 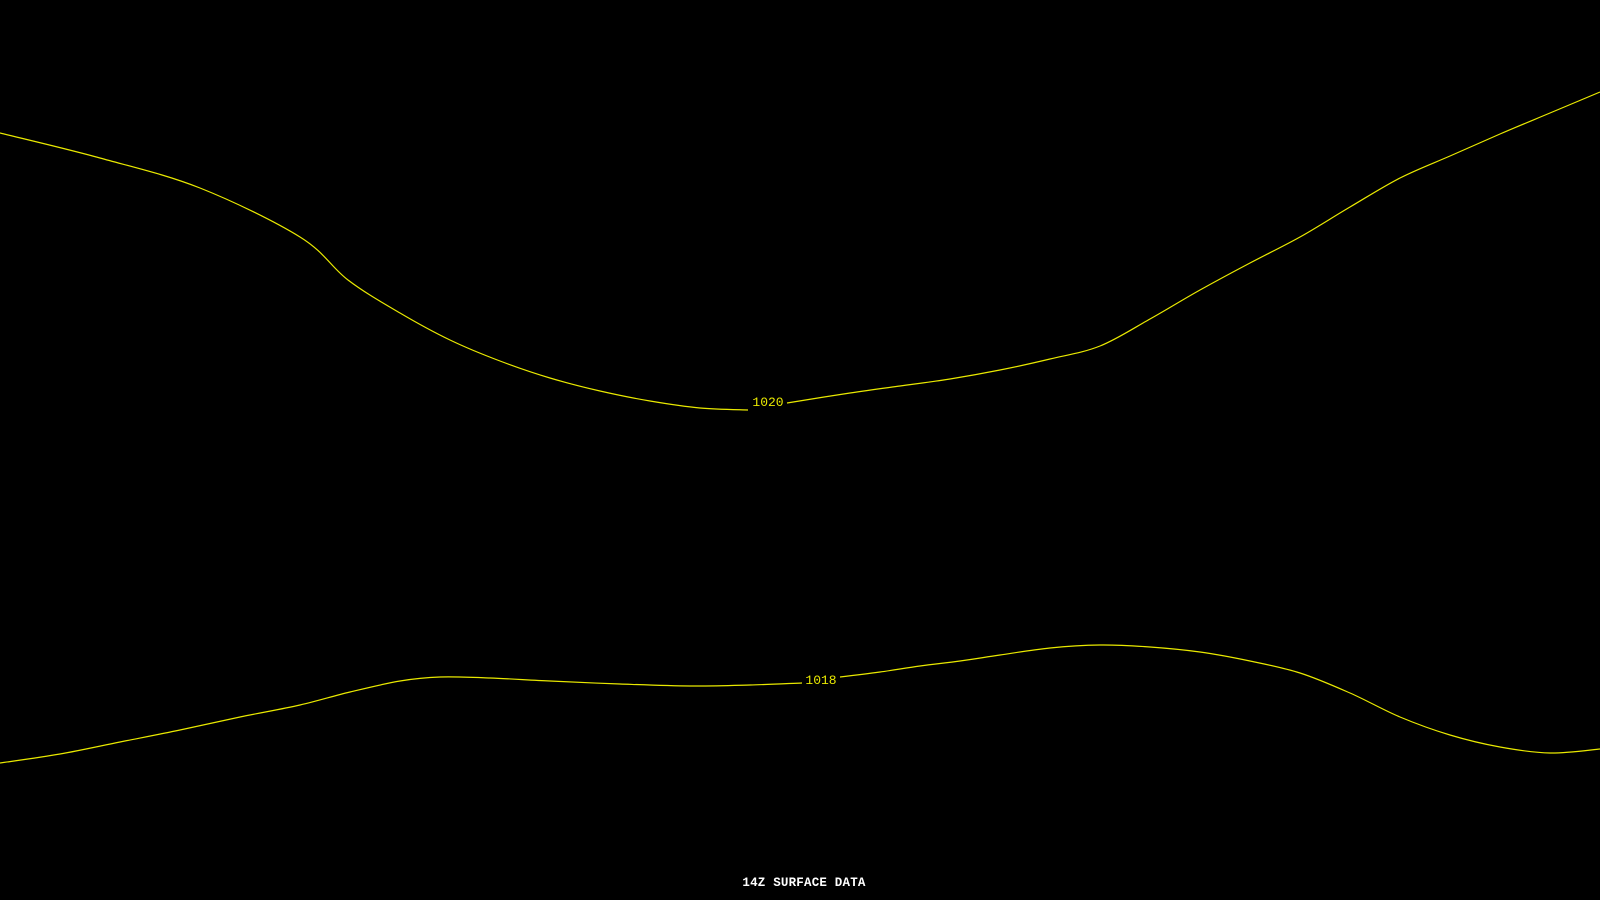 What do you see at coordinates (374, 271) in the screenshot?
I see `isobar-1020-line` at bounding box center [374, 271].